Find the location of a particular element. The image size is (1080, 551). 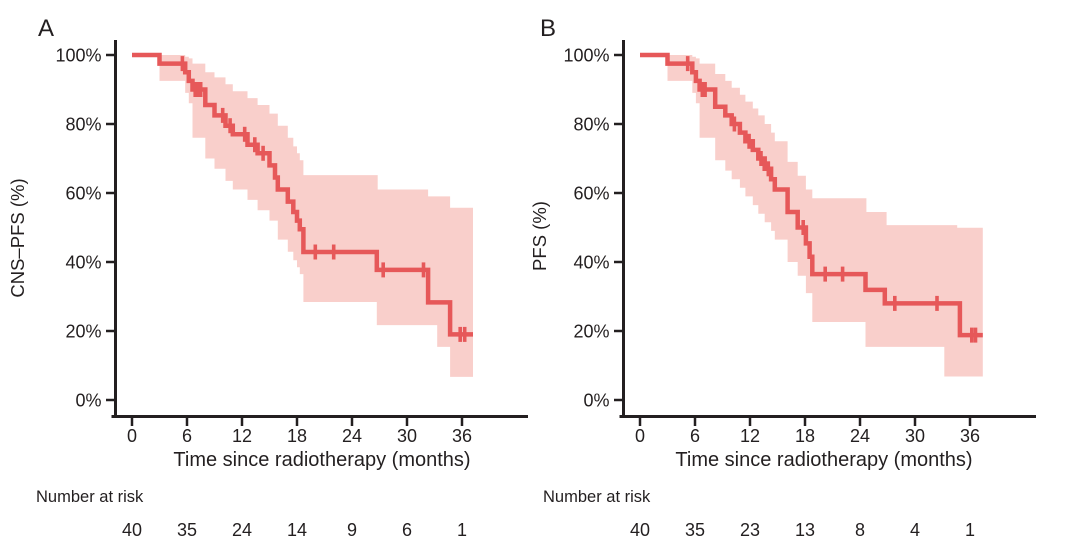

number-at-risk-value: 9 is located at coordinates (352, 530).